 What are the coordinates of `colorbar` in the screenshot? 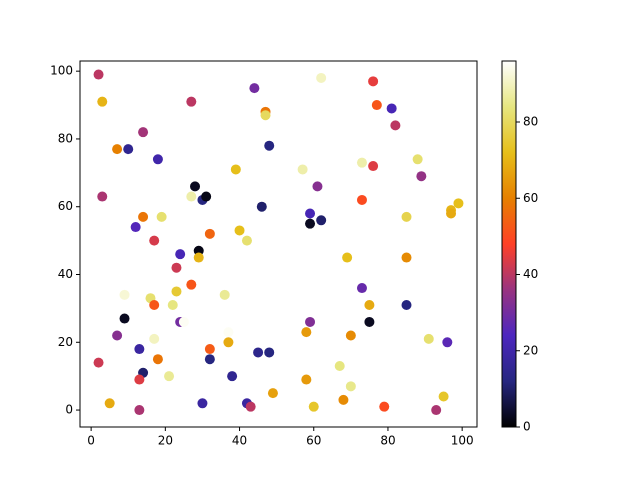 It's located at (509, 244).